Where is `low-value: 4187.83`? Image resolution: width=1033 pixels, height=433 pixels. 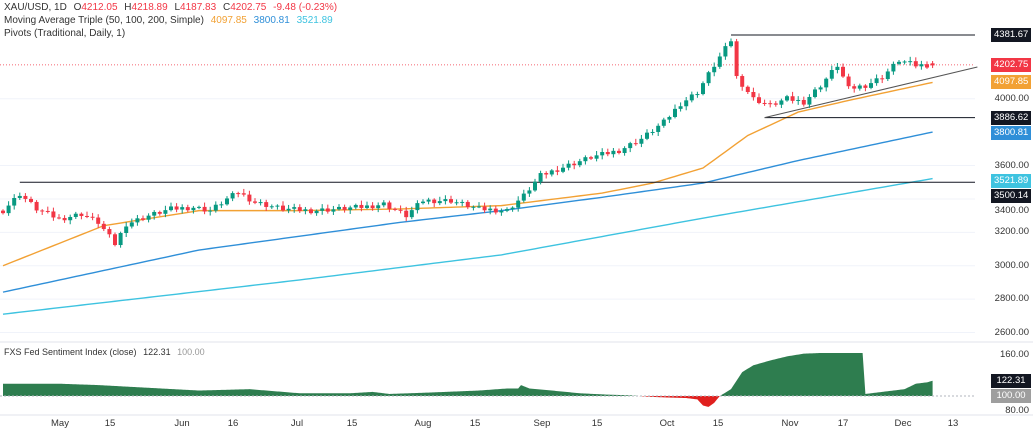
low-value: 4187.83 is located at coordinates (198, 7).